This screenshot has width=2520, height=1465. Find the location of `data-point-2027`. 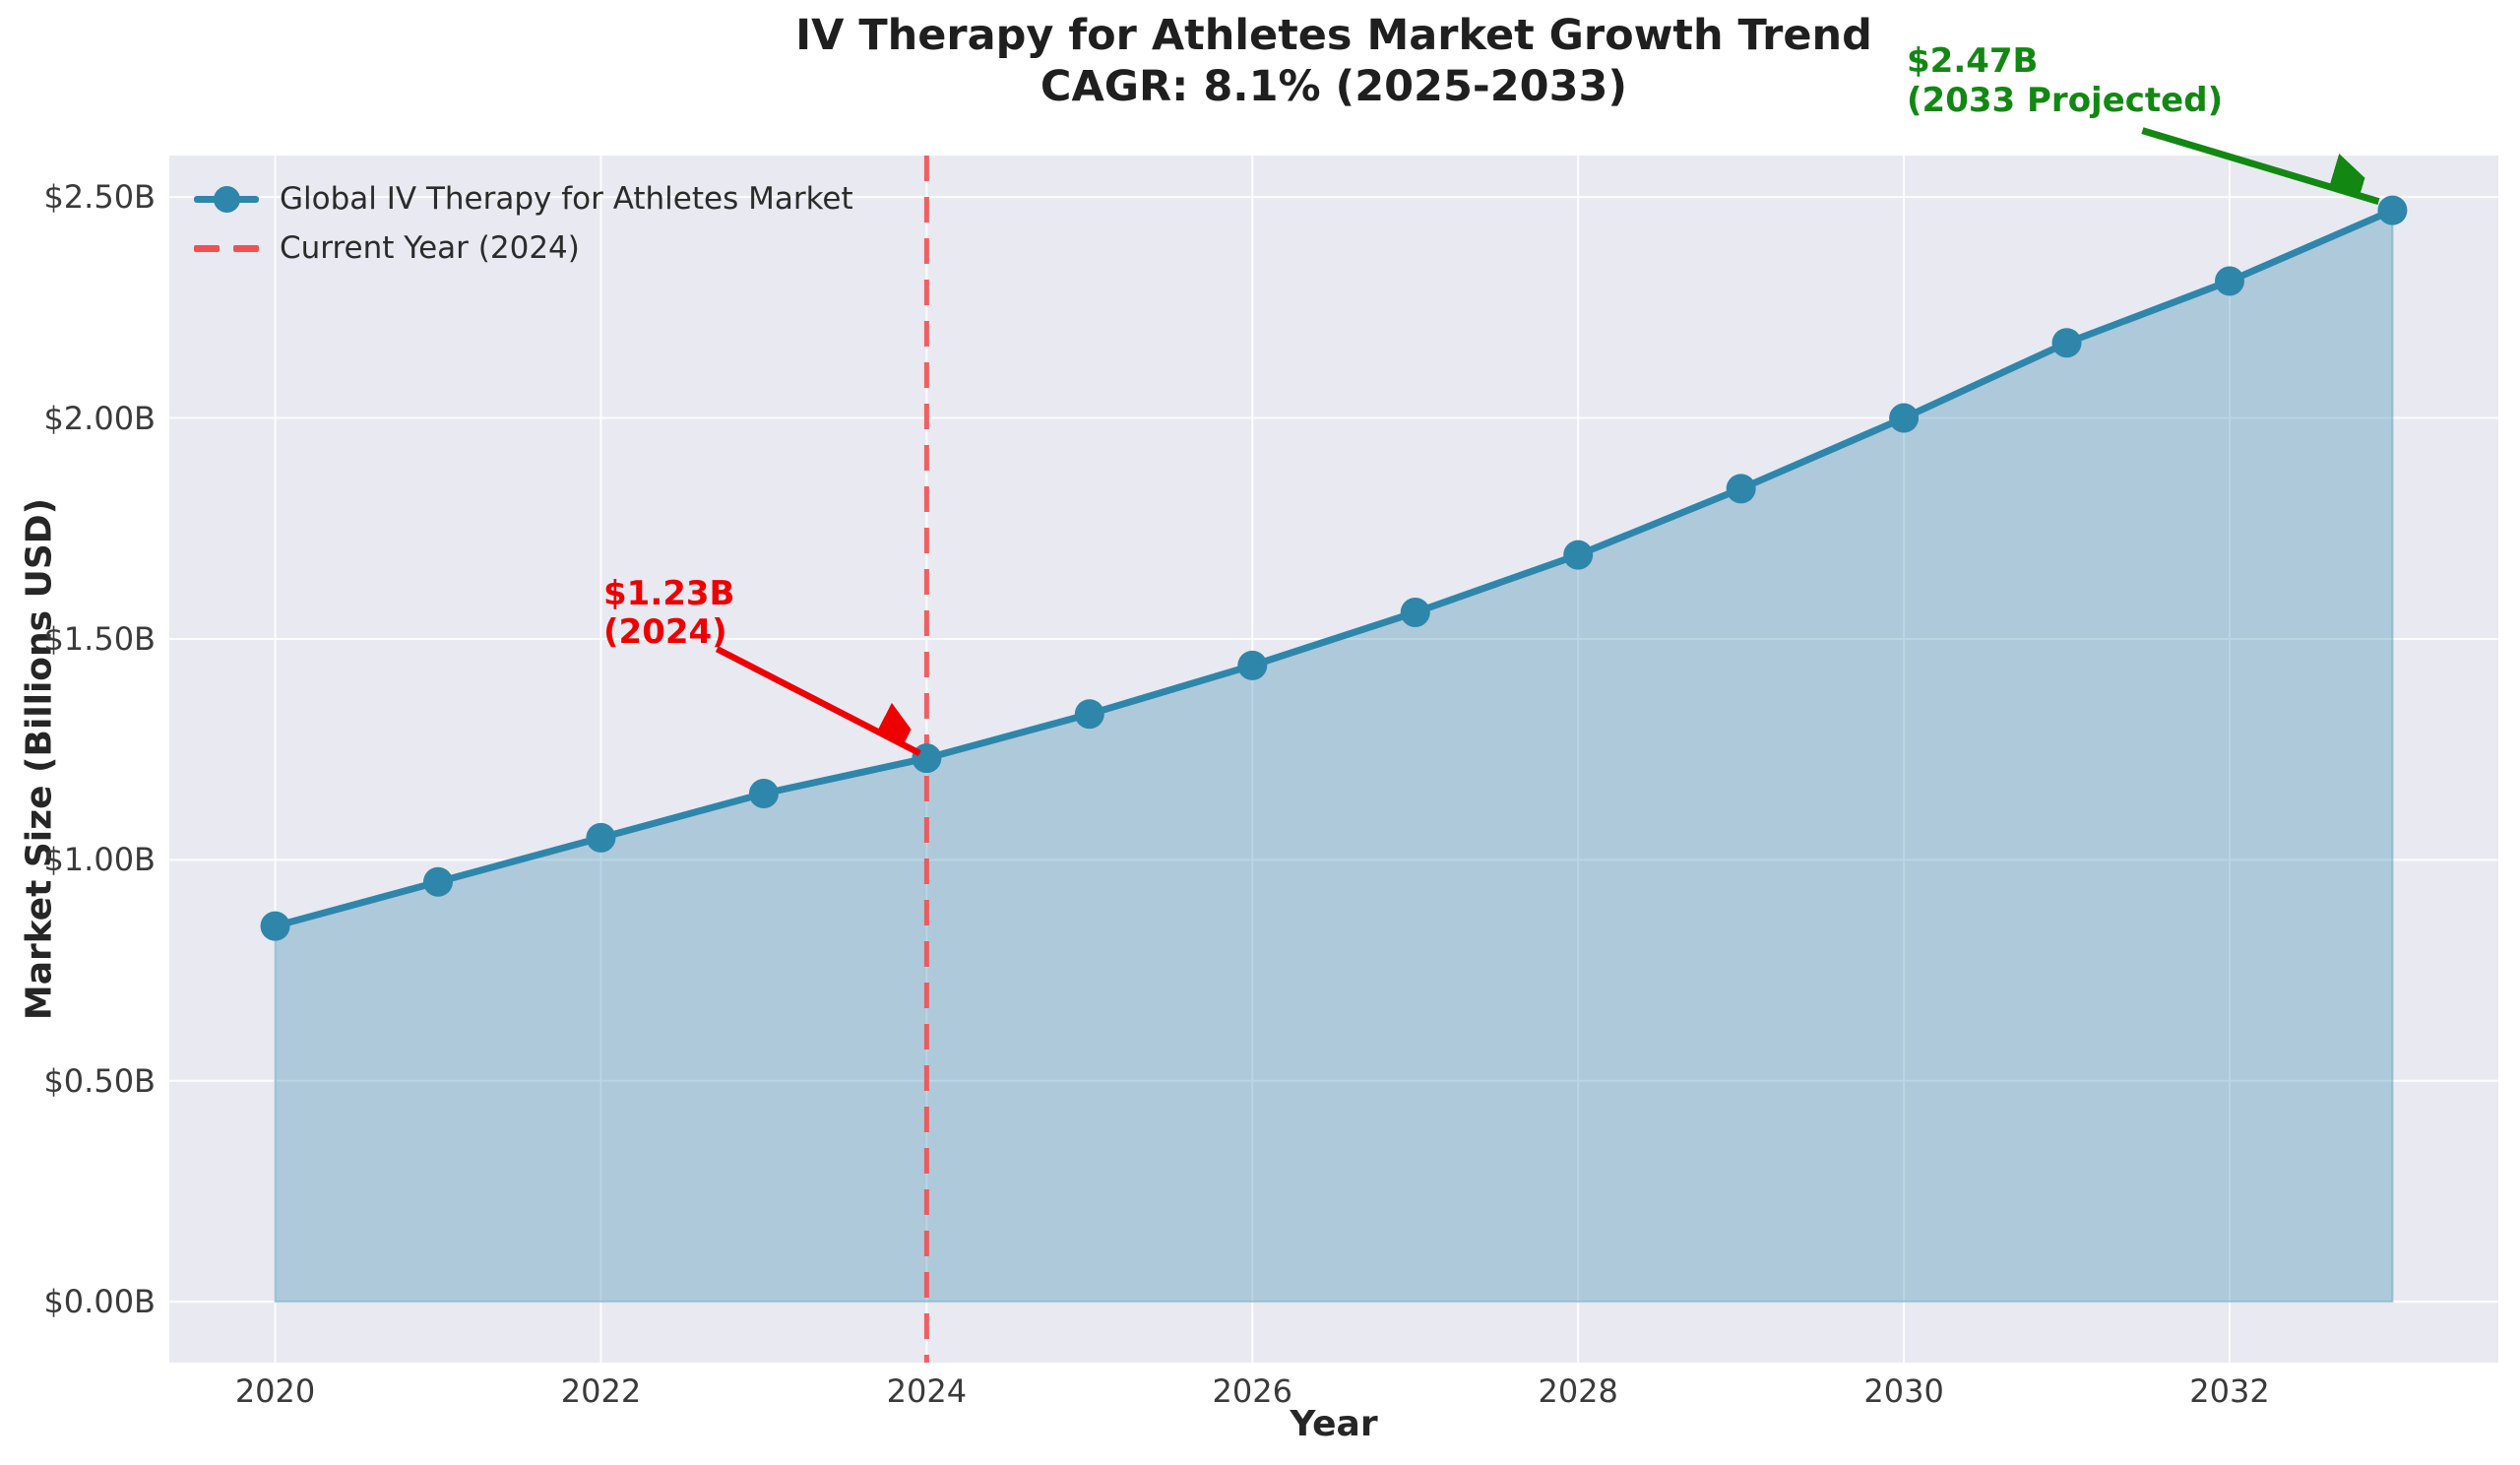

data-point-2027 is located at coordinates (1415, 613).